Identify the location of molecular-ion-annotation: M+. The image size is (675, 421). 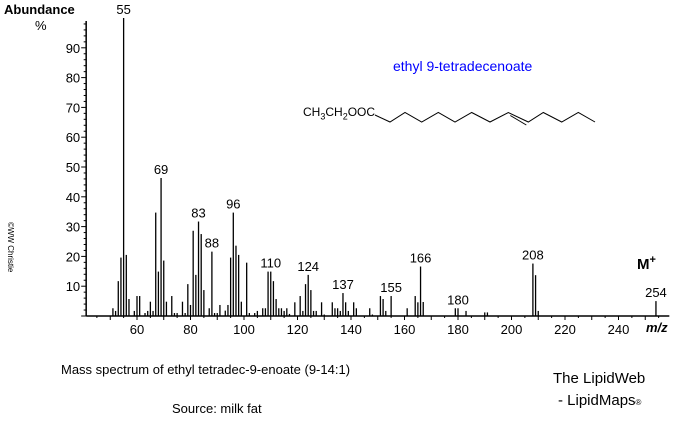
(646, 263).